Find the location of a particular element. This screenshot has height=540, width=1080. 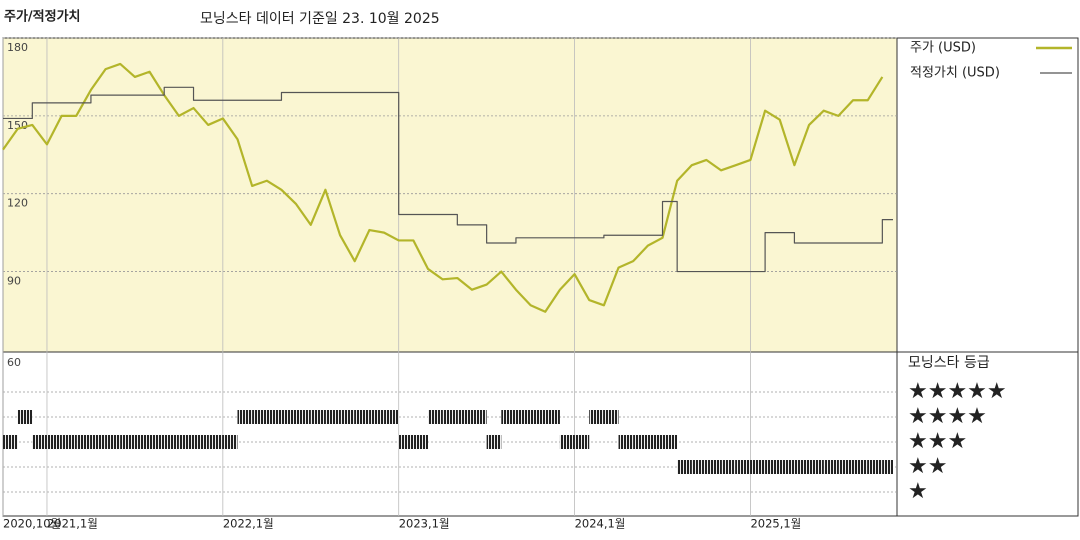

rating-title: 모닝스타 등급 is located at coordinates (949, 363).